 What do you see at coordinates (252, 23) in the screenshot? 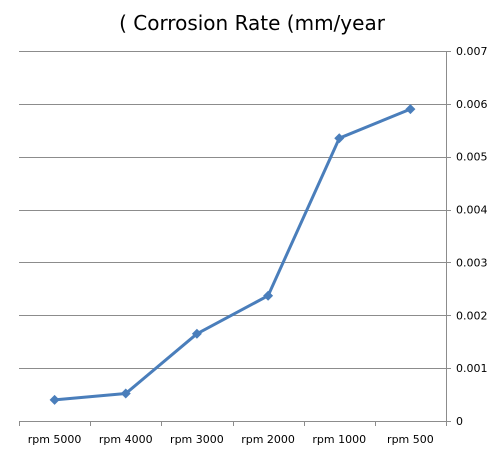
I see `chart-title: ( Corrosion Rate (mm/year` at bounding box center [252, 23].